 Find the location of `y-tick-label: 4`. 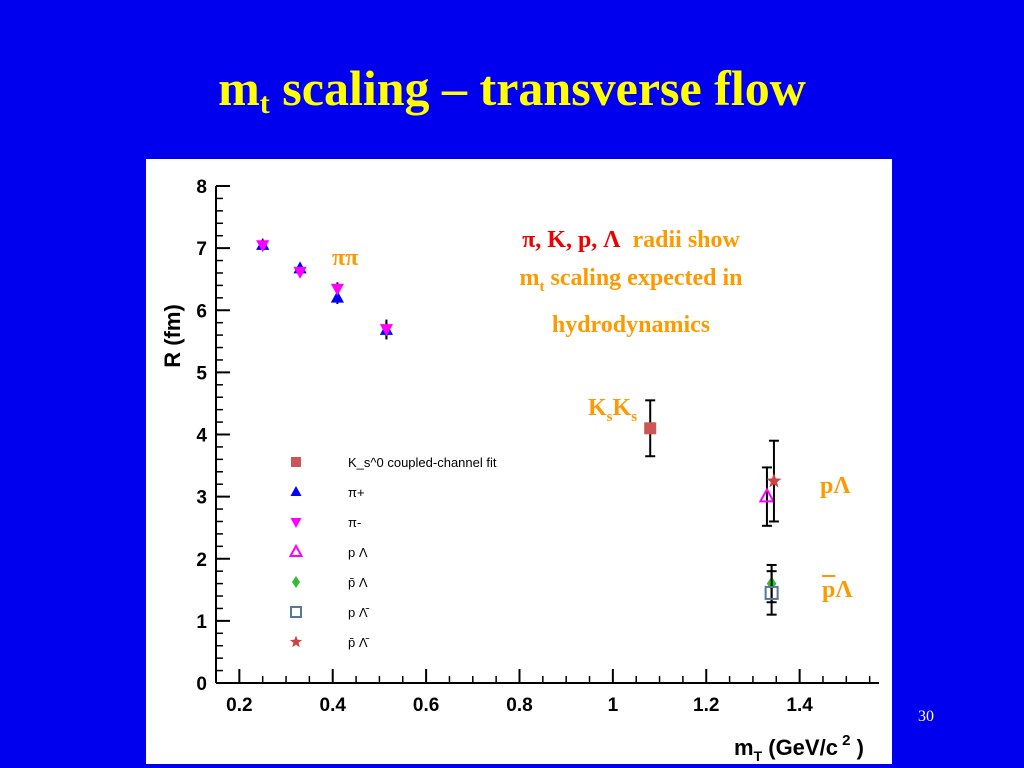

y-tick-label: 4 is located at coordinates (201, 436).